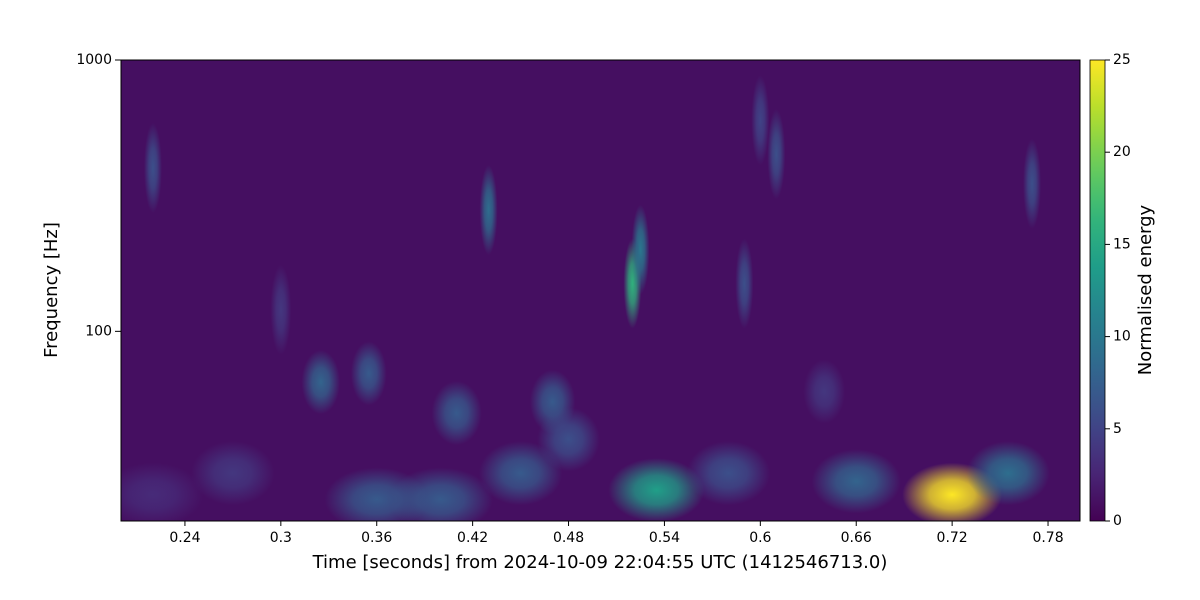  What do you see at coordinates (376, 538) in the screenshot?
I see `x-tick-label: 0.36` at bounding box center [376, 538].